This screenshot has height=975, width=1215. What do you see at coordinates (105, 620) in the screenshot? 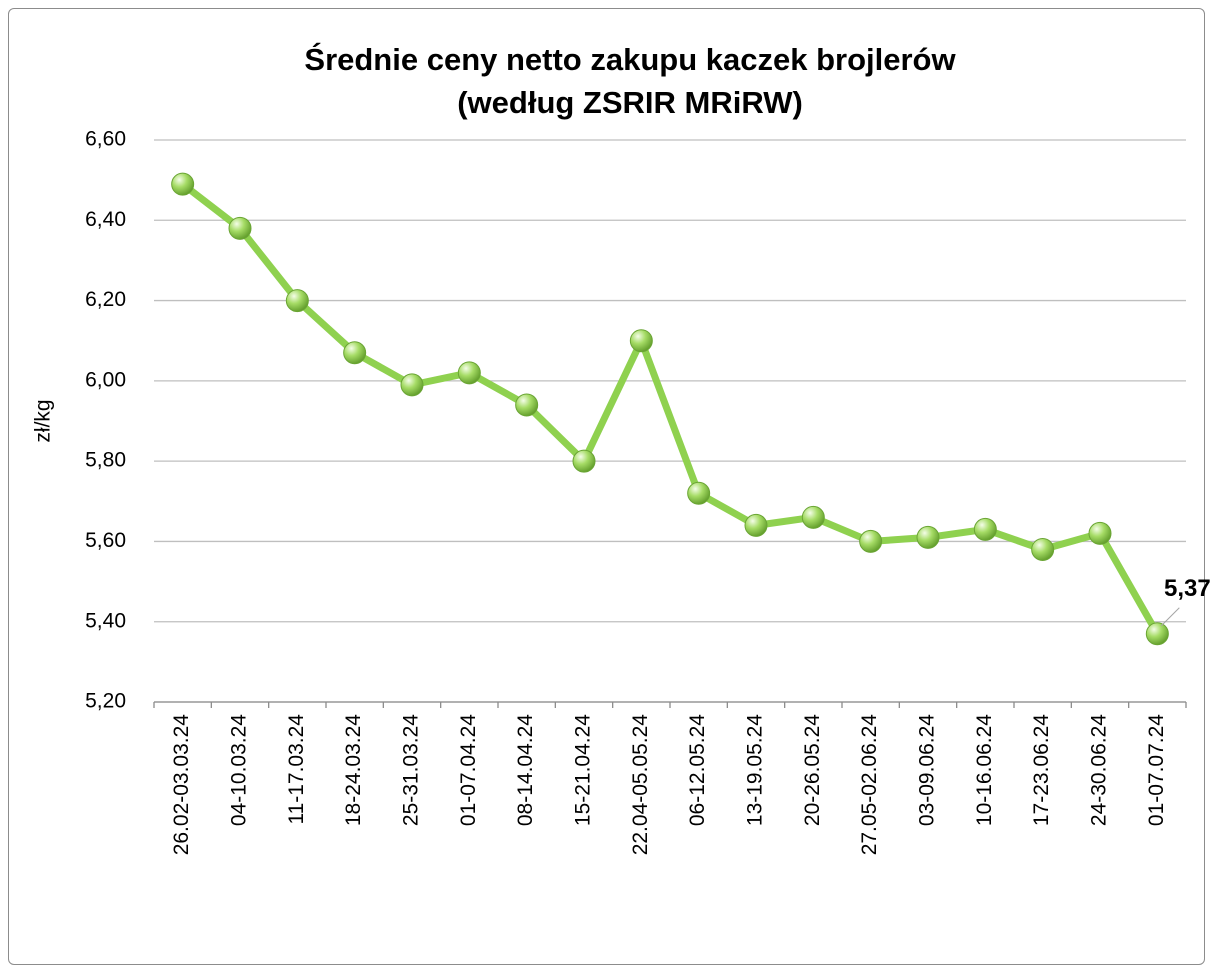
I see `y-tick-label: 5,40` at bounding box center [105, 620].